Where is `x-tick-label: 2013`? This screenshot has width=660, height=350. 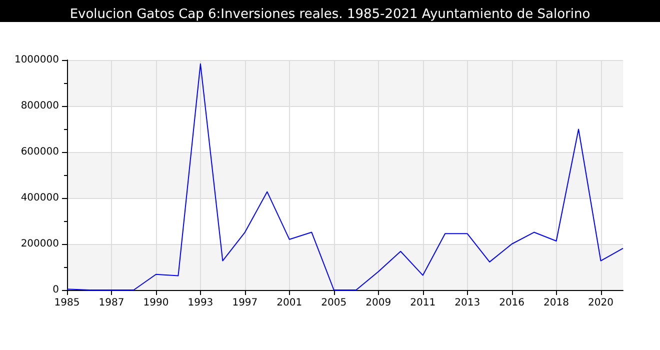 x-tick-label: 2013 is located at coordinates (467, 303).